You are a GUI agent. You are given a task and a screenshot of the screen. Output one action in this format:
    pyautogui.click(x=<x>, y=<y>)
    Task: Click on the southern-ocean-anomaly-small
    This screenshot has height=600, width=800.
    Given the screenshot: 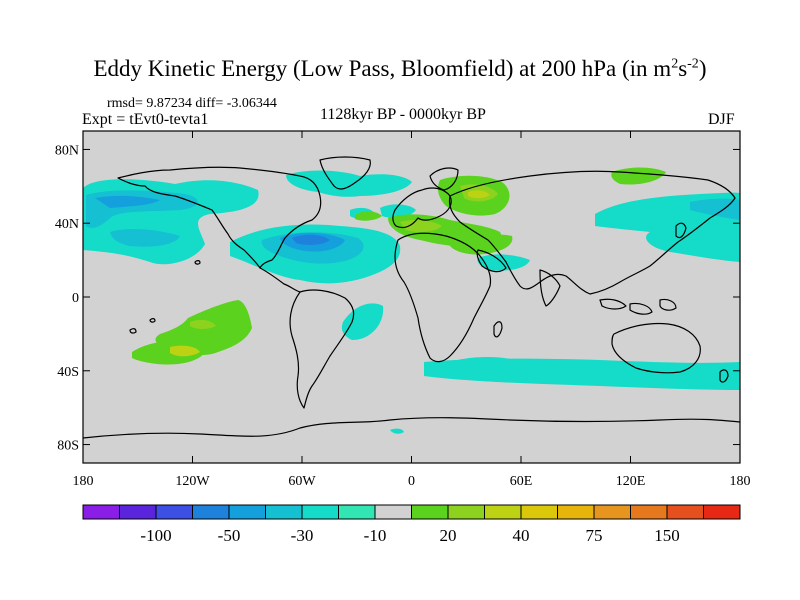 What is the action you would take?
    pyautogui.click(x=486, y=361)
    